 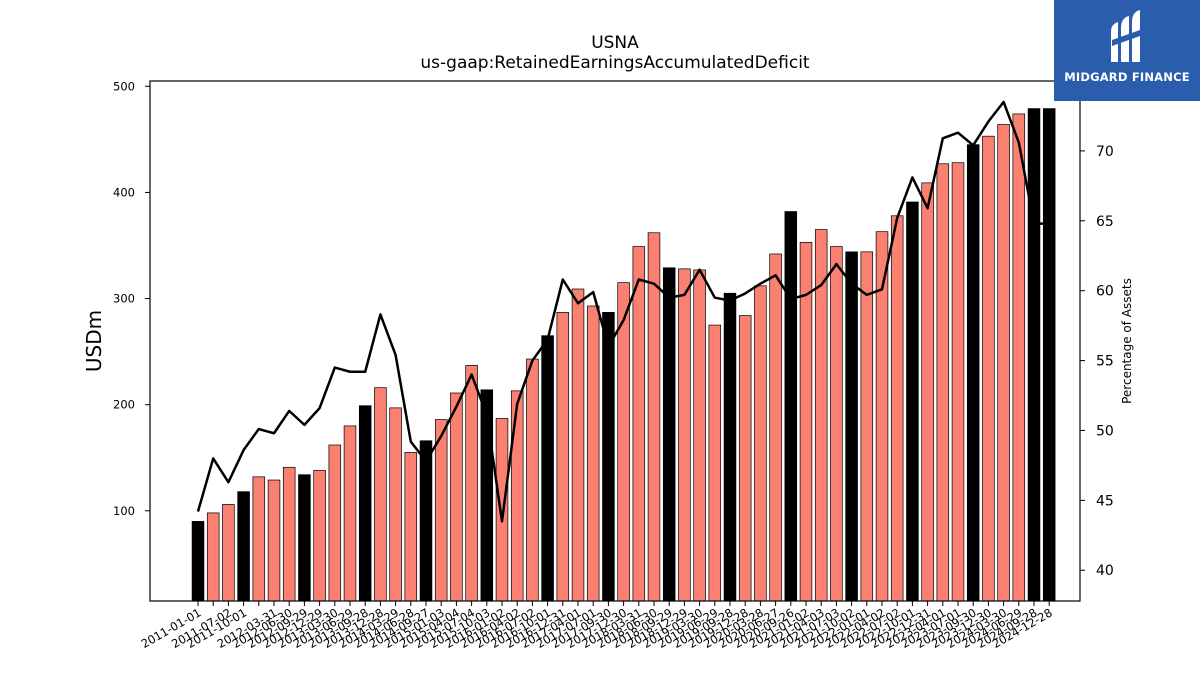 I want to click on y-axis-right: 40 45 50 55 60 65 70, so click(x=1097, y=361).